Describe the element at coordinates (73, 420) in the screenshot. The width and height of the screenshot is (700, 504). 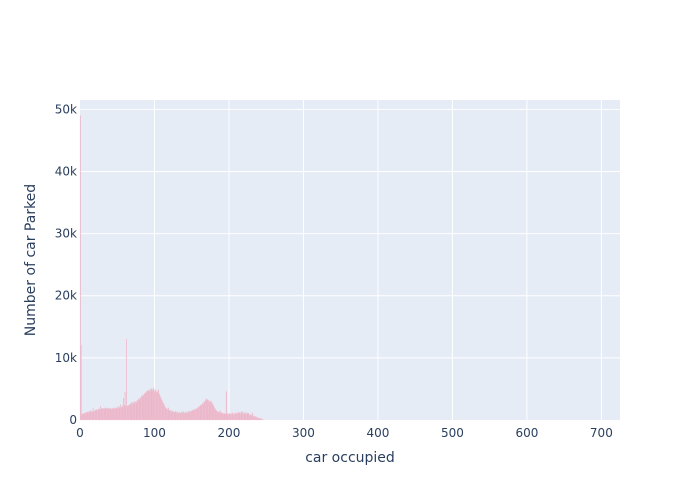
I see `y-tick-label: 0` at that location.